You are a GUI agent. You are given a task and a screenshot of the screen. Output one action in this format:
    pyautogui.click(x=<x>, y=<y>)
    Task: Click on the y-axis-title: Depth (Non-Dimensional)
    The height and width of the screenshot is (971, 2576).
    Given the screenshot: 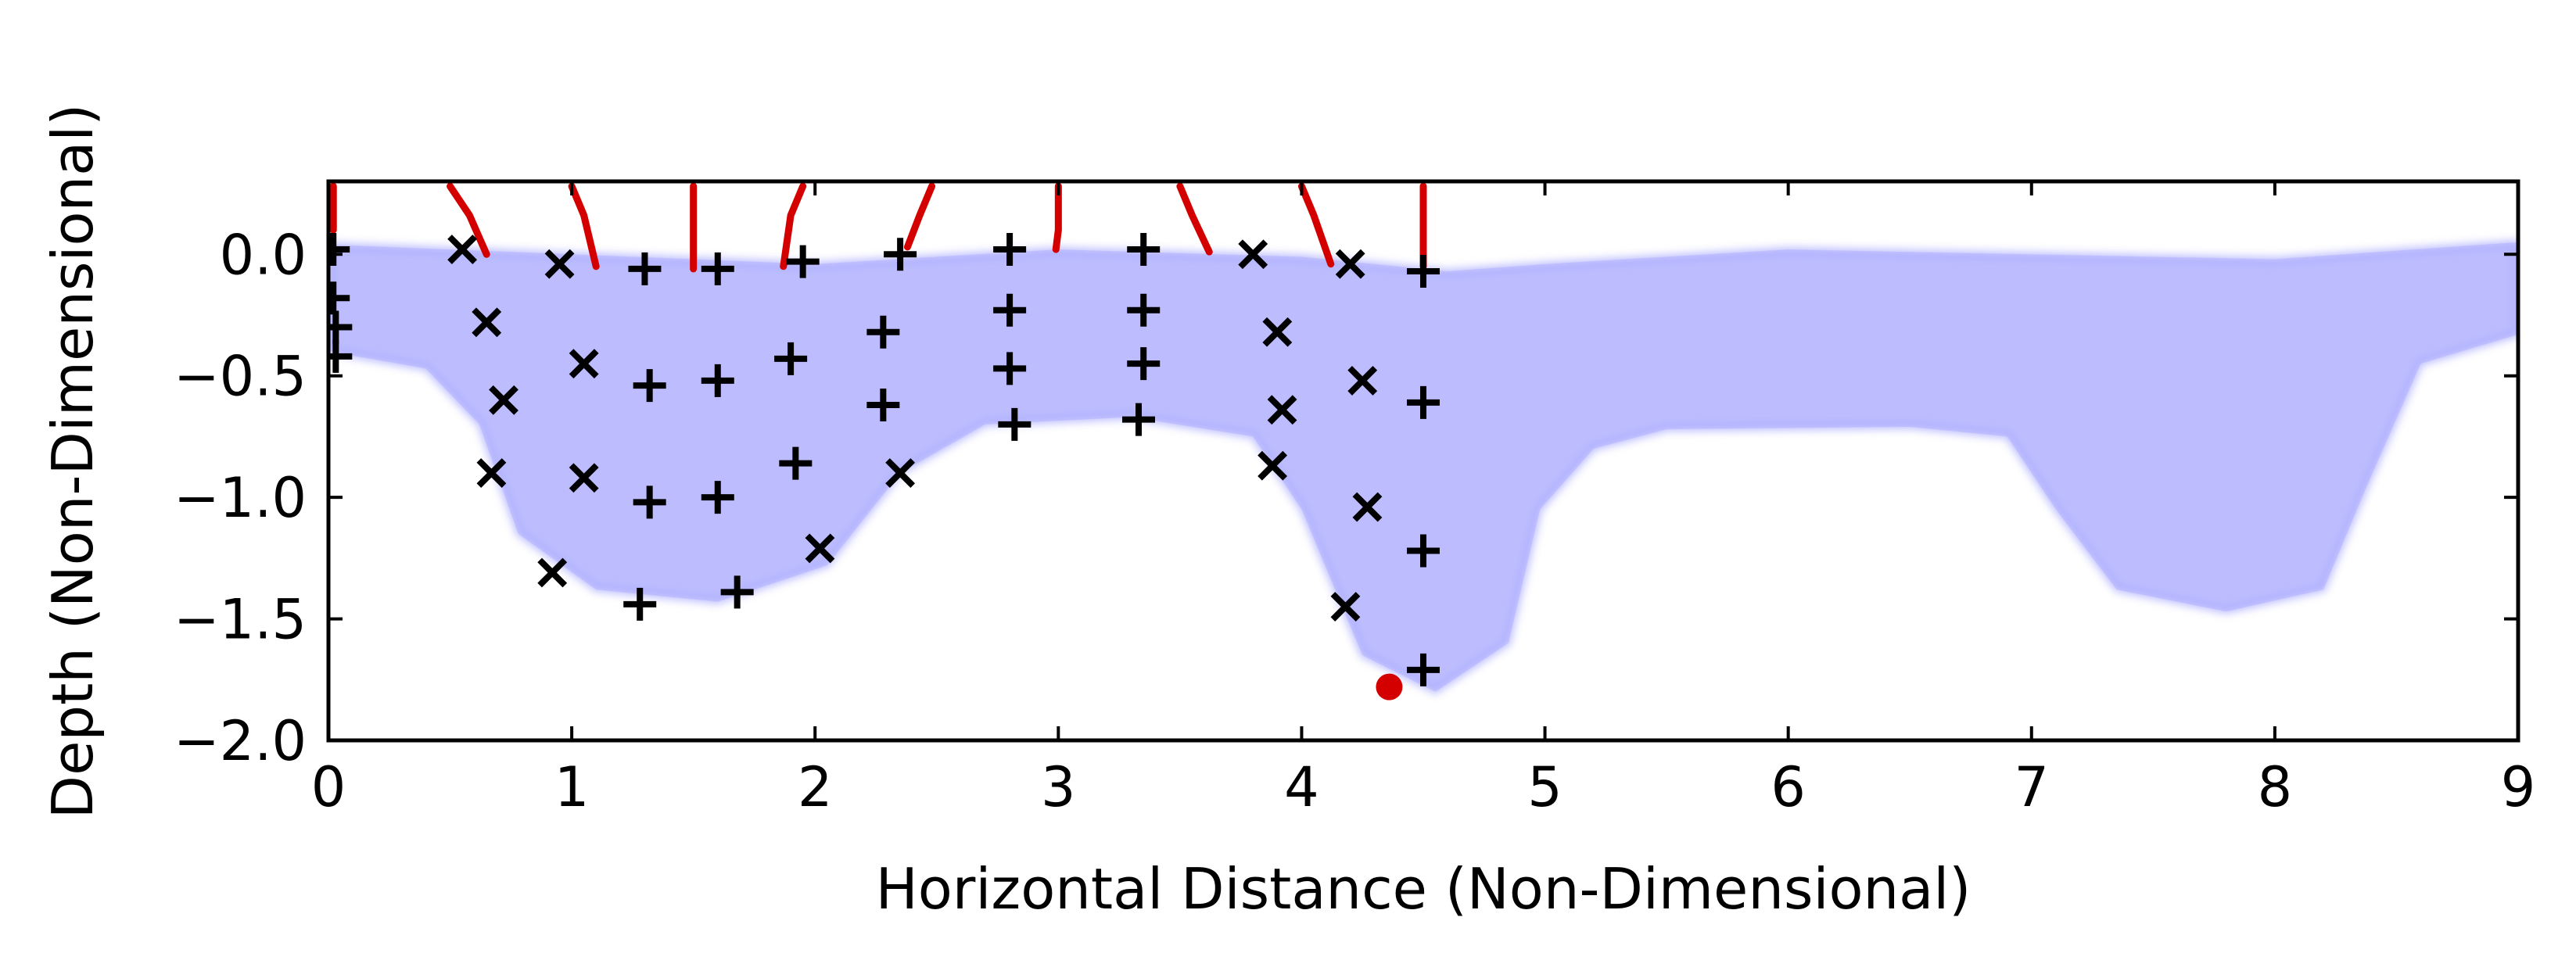 What is the action you would take?
    pyautogui.click(x=73, y=461)
    